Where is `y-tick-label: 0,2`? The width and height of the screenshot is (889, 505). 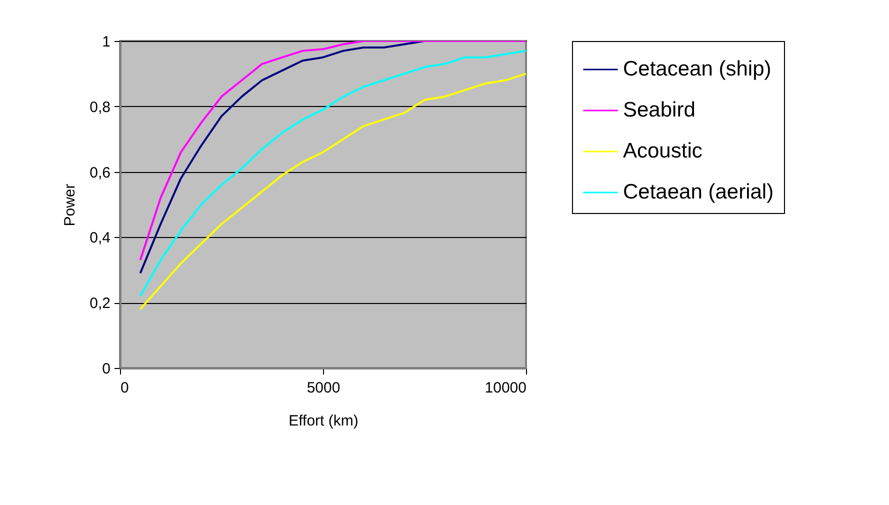 y-tick-label: 0,2 is located at coordinates (100, 303).